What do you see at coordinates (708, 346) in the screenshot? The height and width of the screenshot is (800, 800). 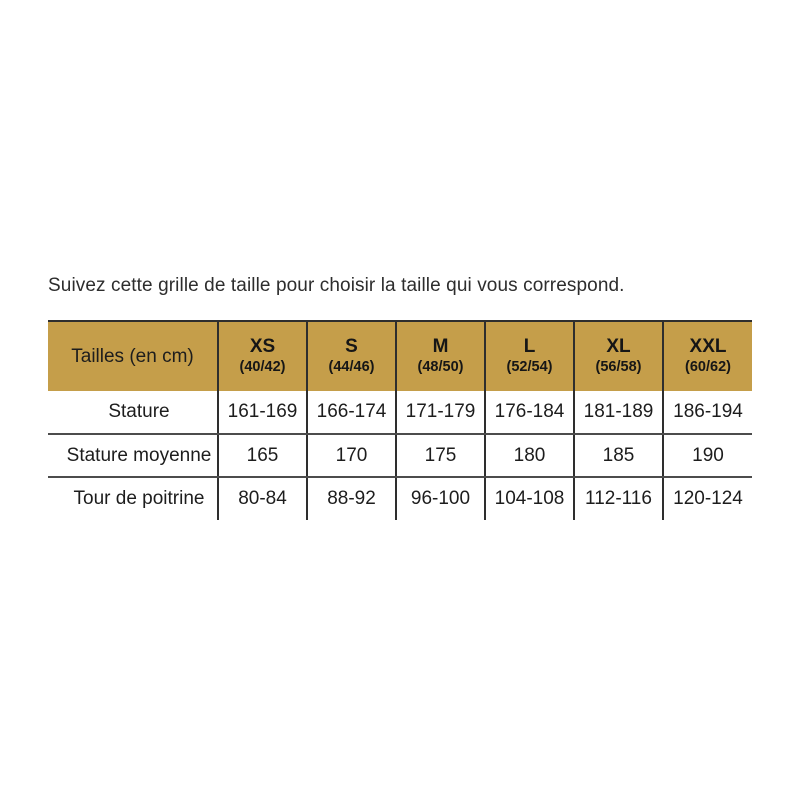 I see `size-label: XXL` at bounding box center [708, 346].